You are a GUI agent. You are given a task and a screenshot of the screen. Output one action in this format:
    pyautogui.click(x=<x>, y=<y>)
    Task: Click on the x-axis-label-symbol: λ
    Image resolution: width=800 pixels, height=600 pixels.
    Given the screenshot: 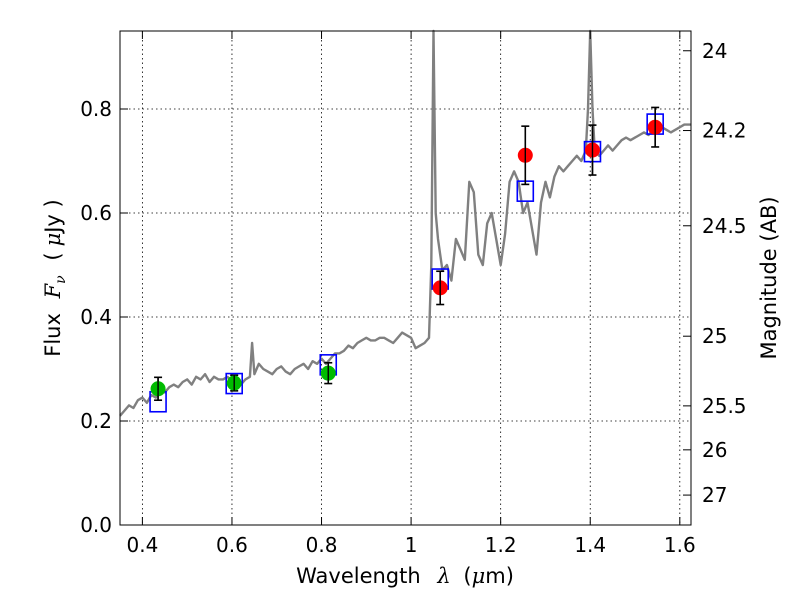 What is the action you would take?
    pyautogui.click(x=443, y=576)
    